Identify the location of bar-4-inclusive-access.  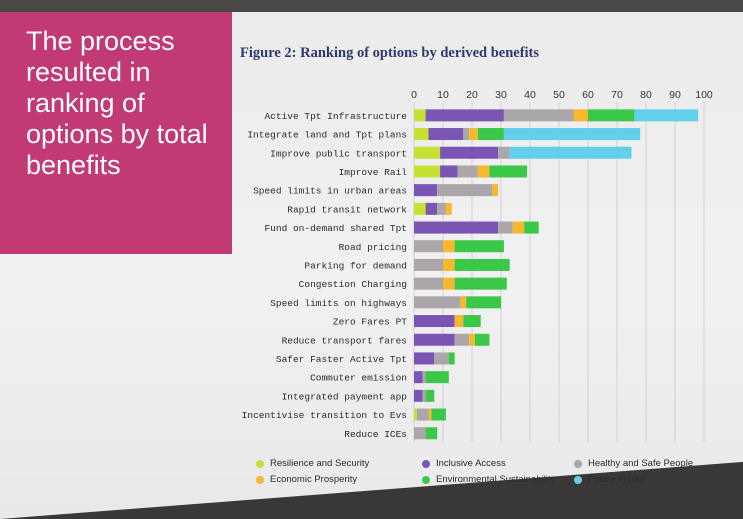
(426, 190).